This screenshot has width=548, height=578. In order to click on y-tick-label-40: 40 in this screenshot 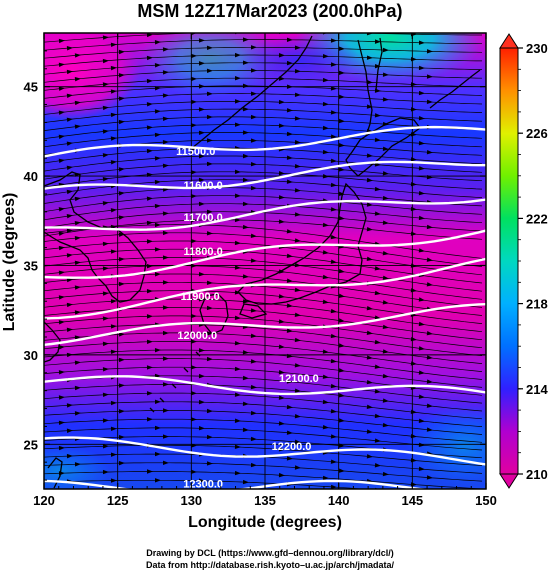, I will do `click(31, 176)`.